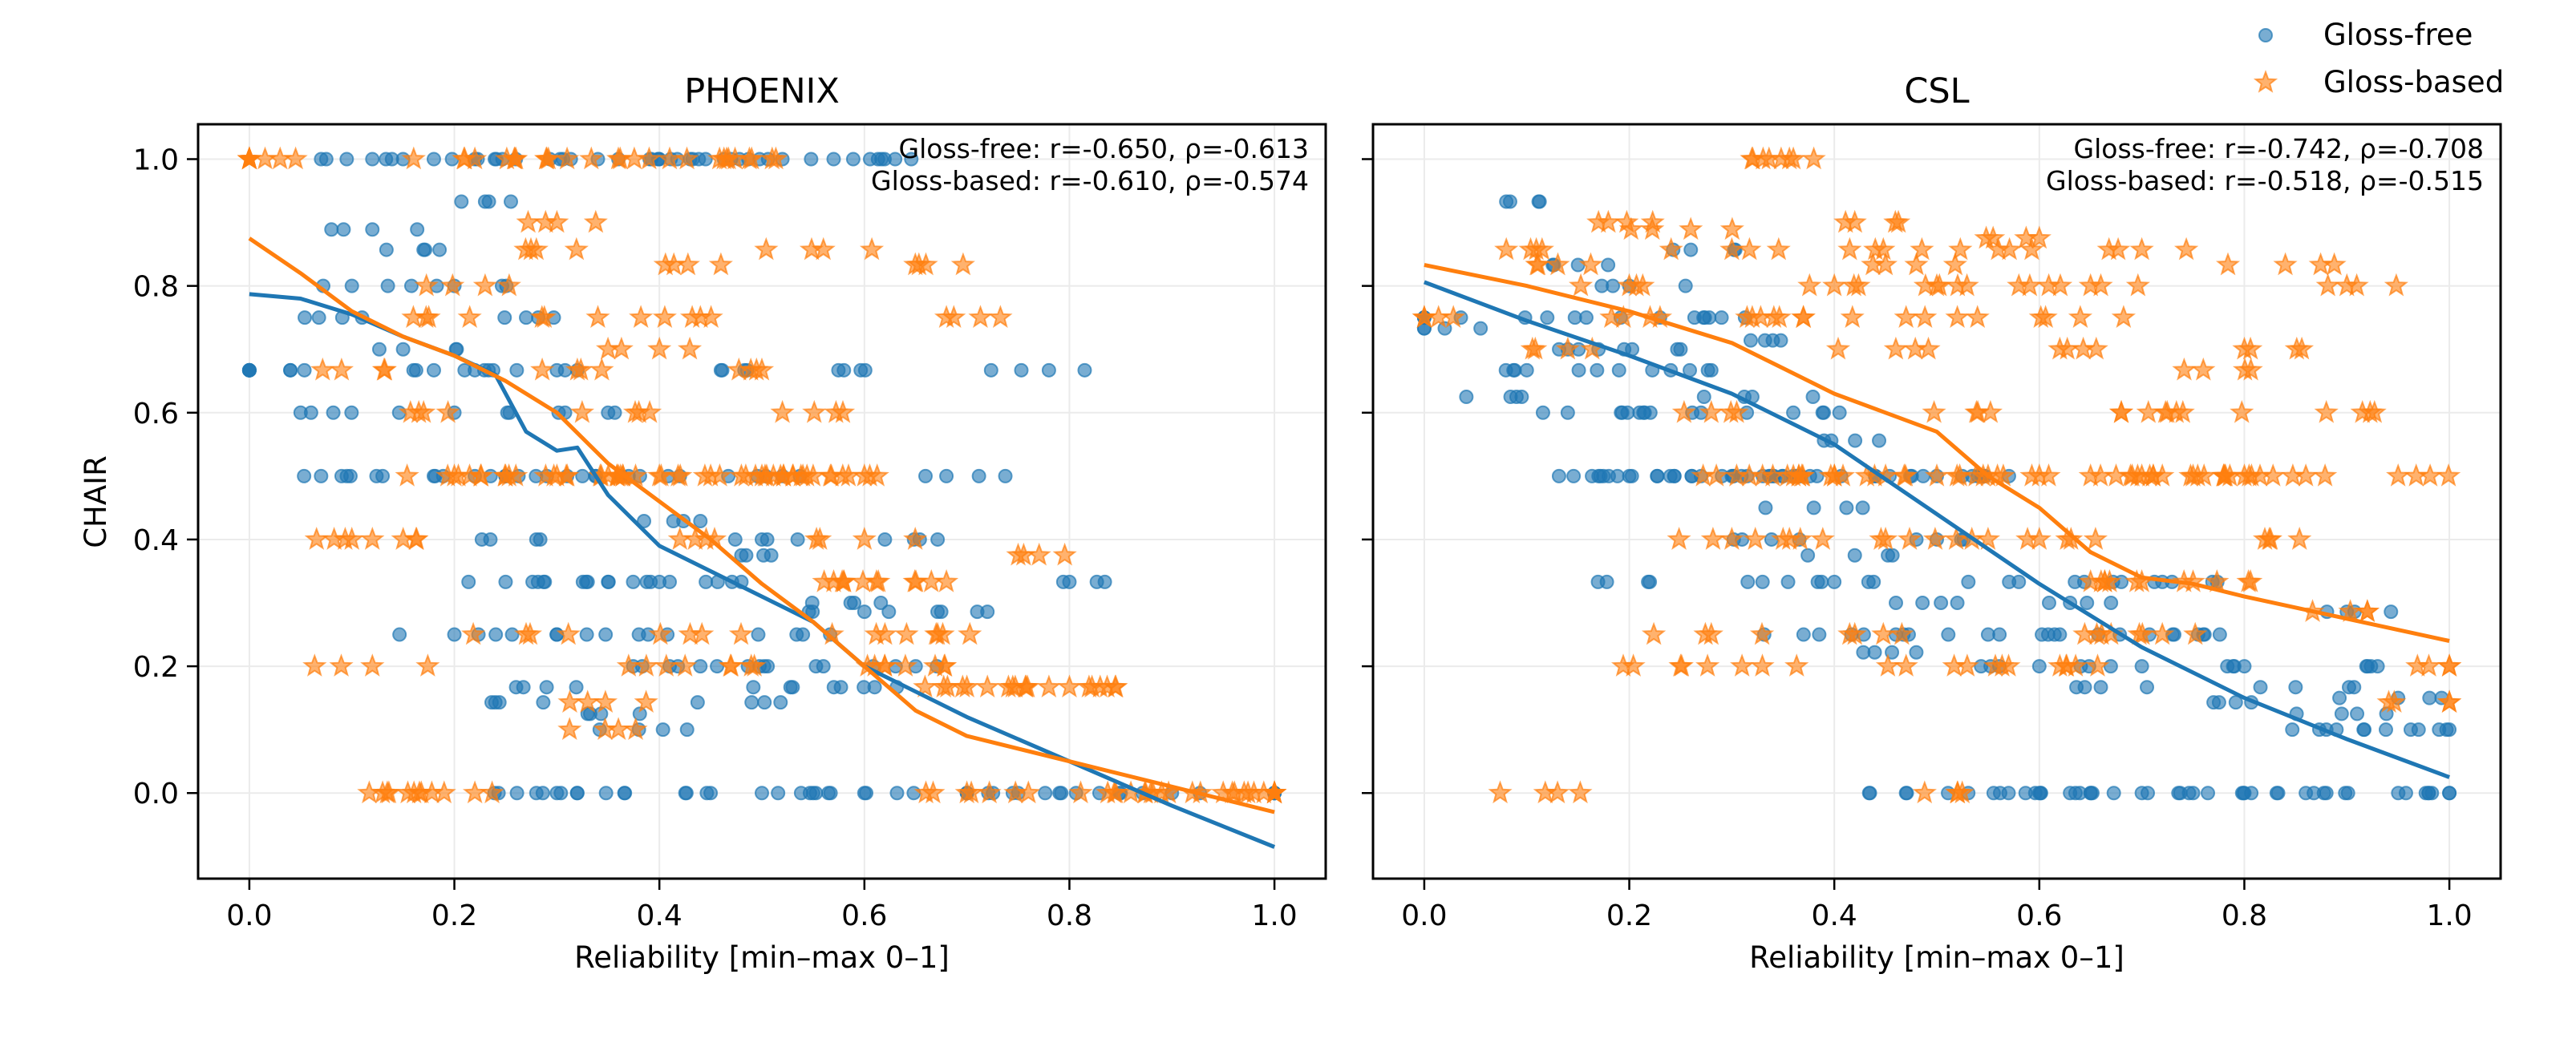  Describe the element at coordinates (156, 414) in the screenshot. I see `y-tick-label: 0.6` at that location.